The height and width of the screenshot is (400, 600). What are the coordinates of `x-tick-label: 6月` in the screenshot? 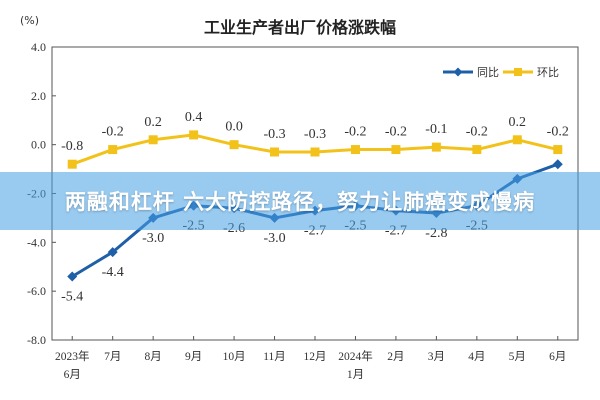 It's located at (557, 357).